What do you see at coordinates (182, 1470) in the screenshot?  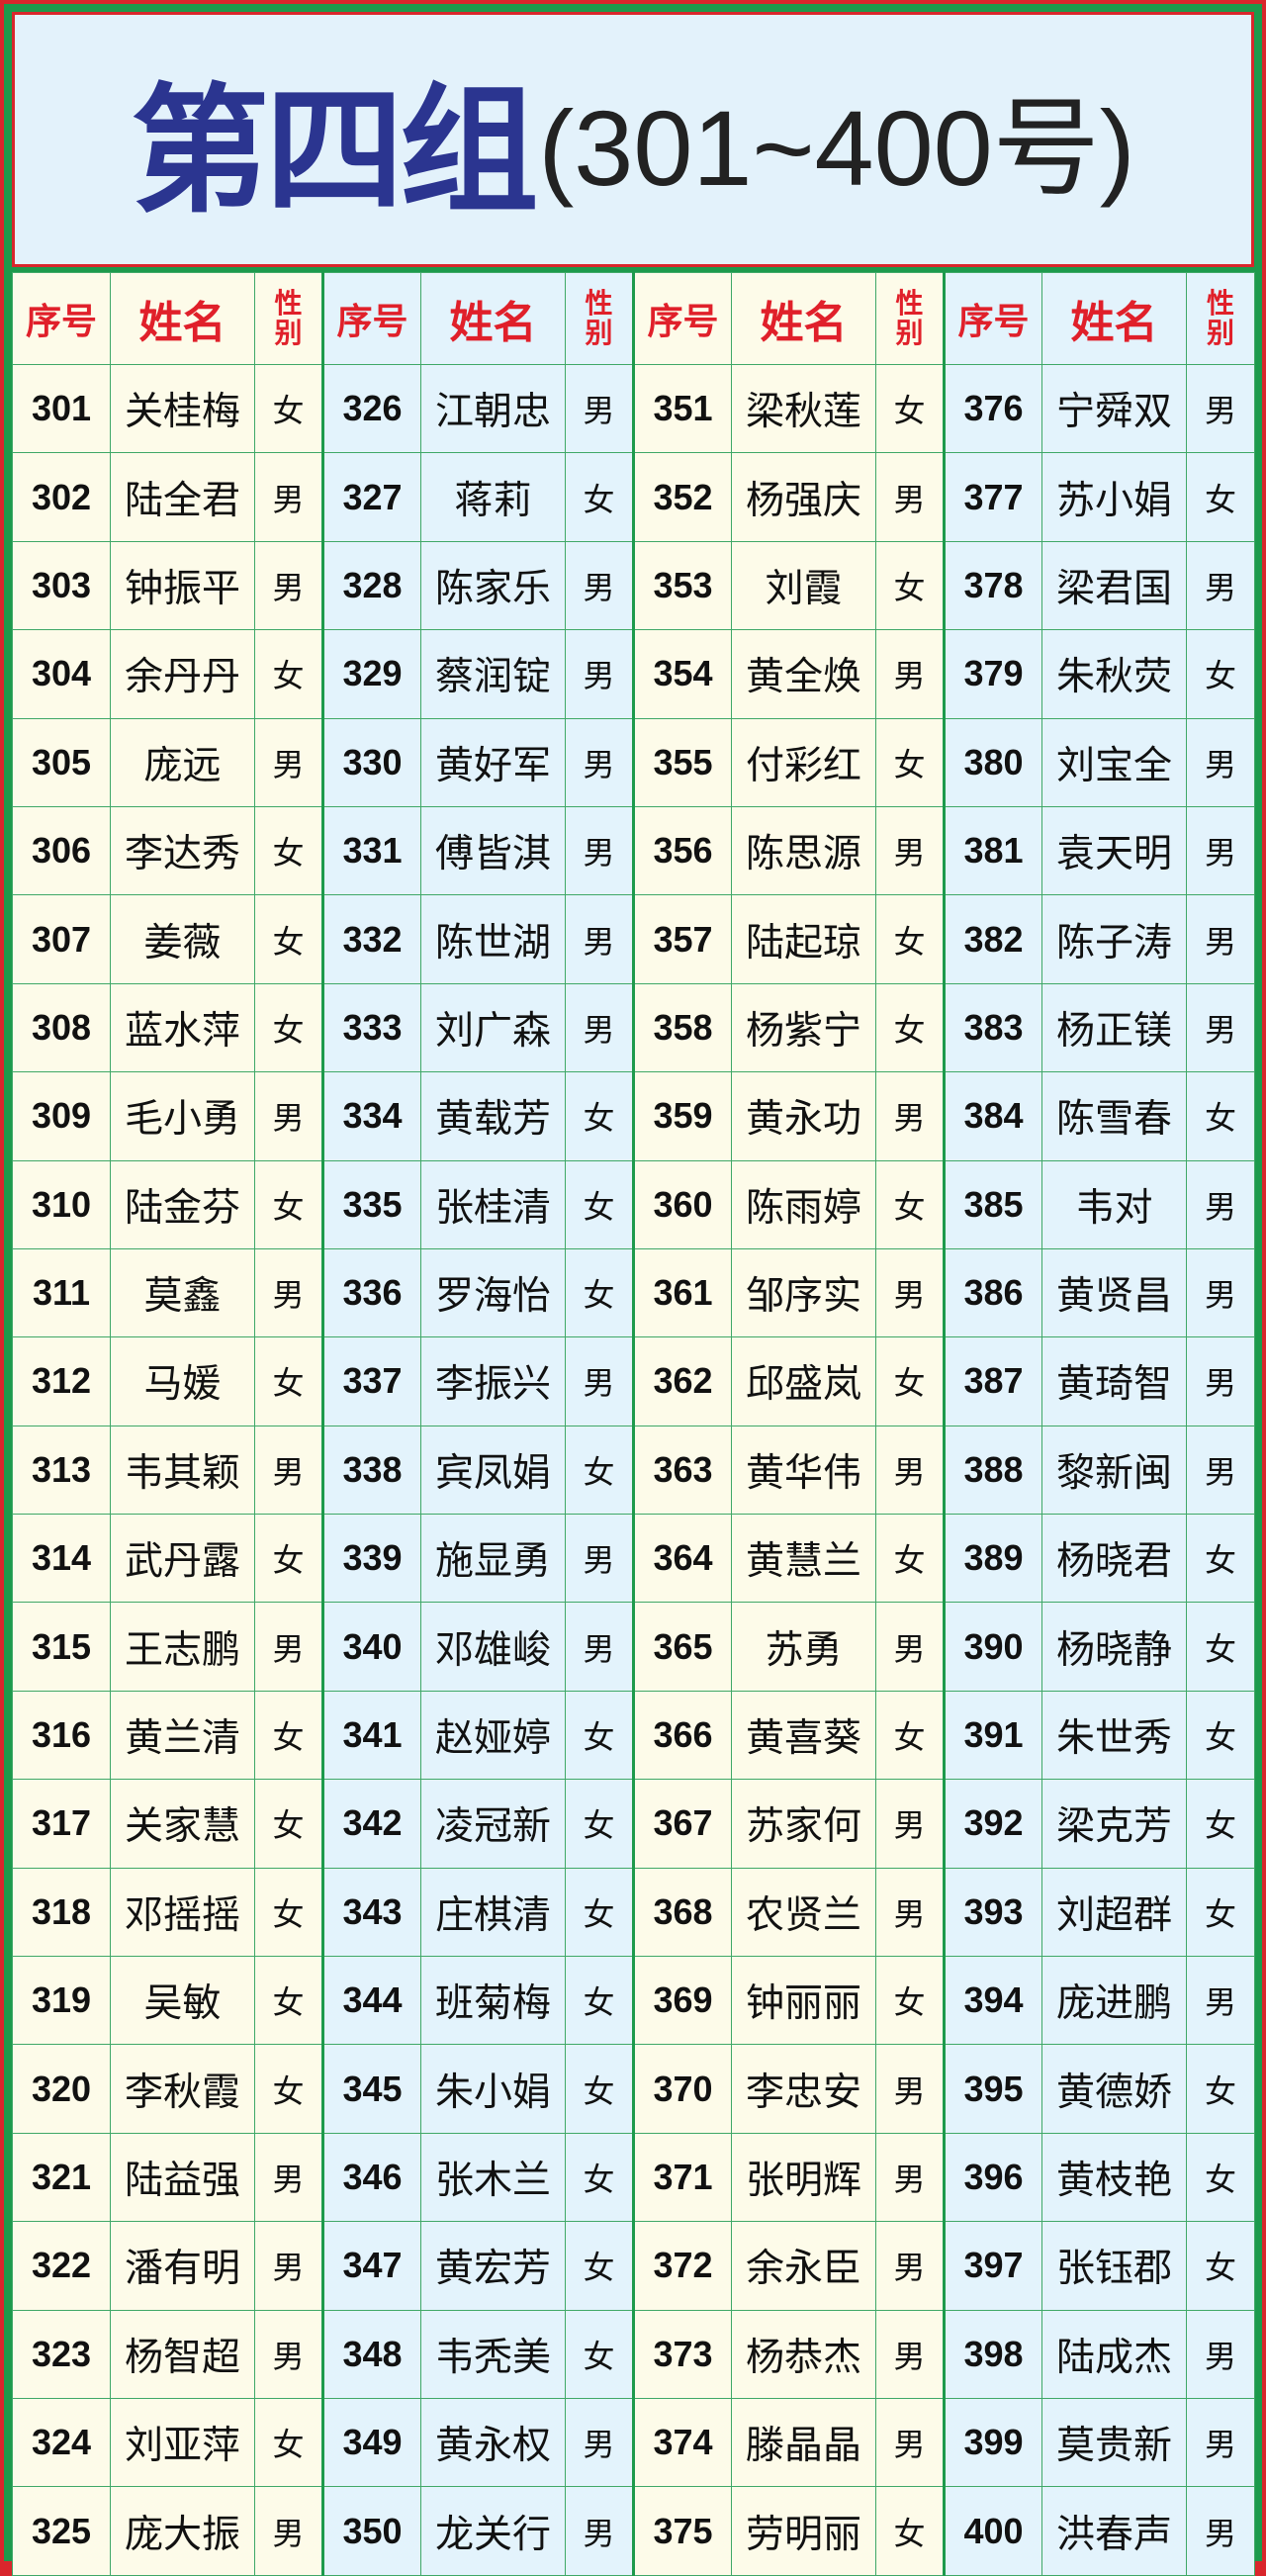 I see `cell-name: 韦其颖` at bounding box center [182, 1470].